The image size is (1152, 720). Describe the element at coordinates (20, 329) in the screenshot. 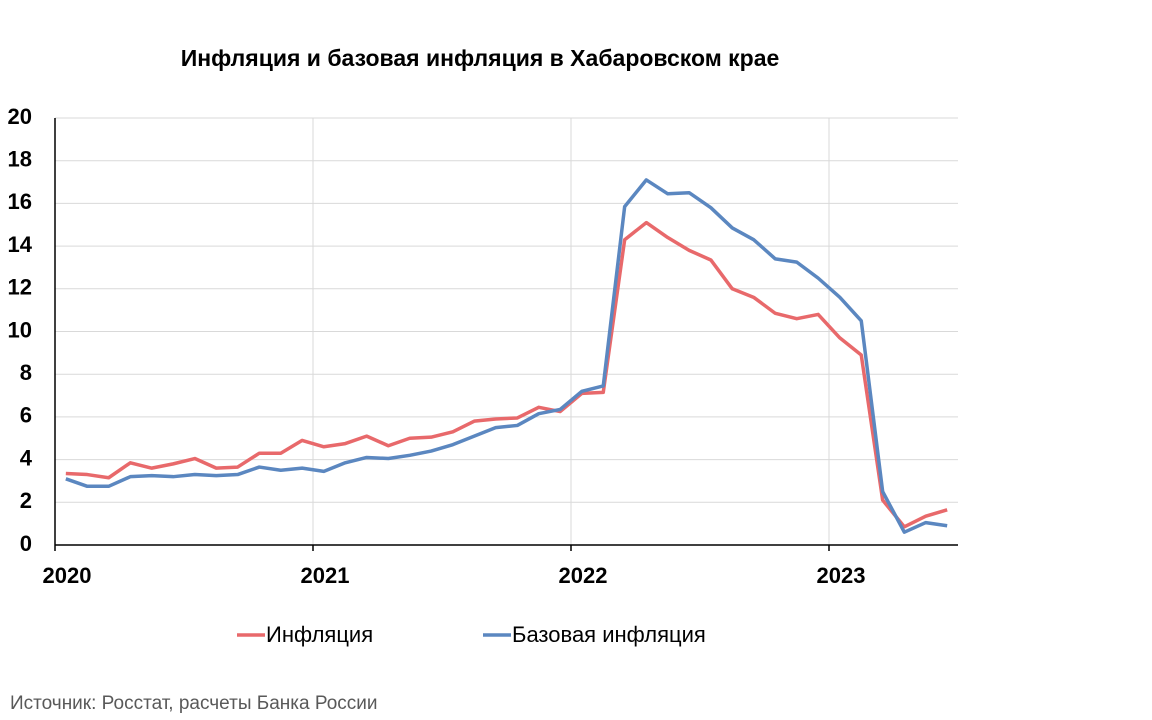

I see `y-tick-label: 10` at that location.